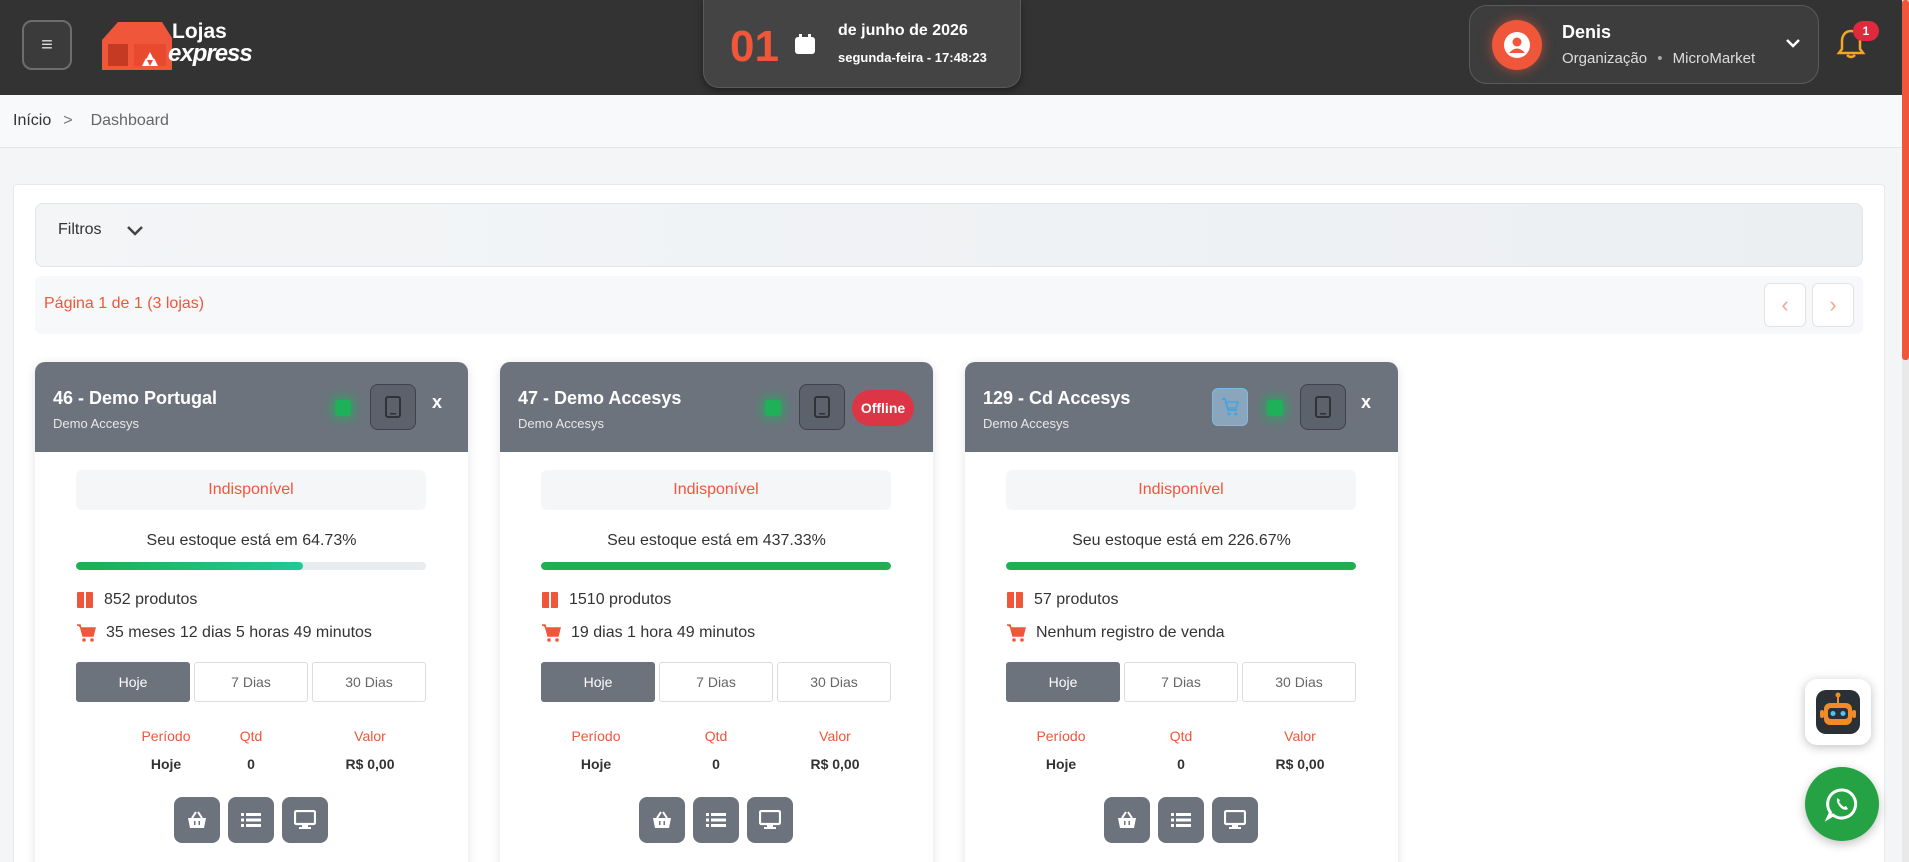  Describe the element at coordinates (805, 44) in the screenshot. I see `calendar-icon` at that location.